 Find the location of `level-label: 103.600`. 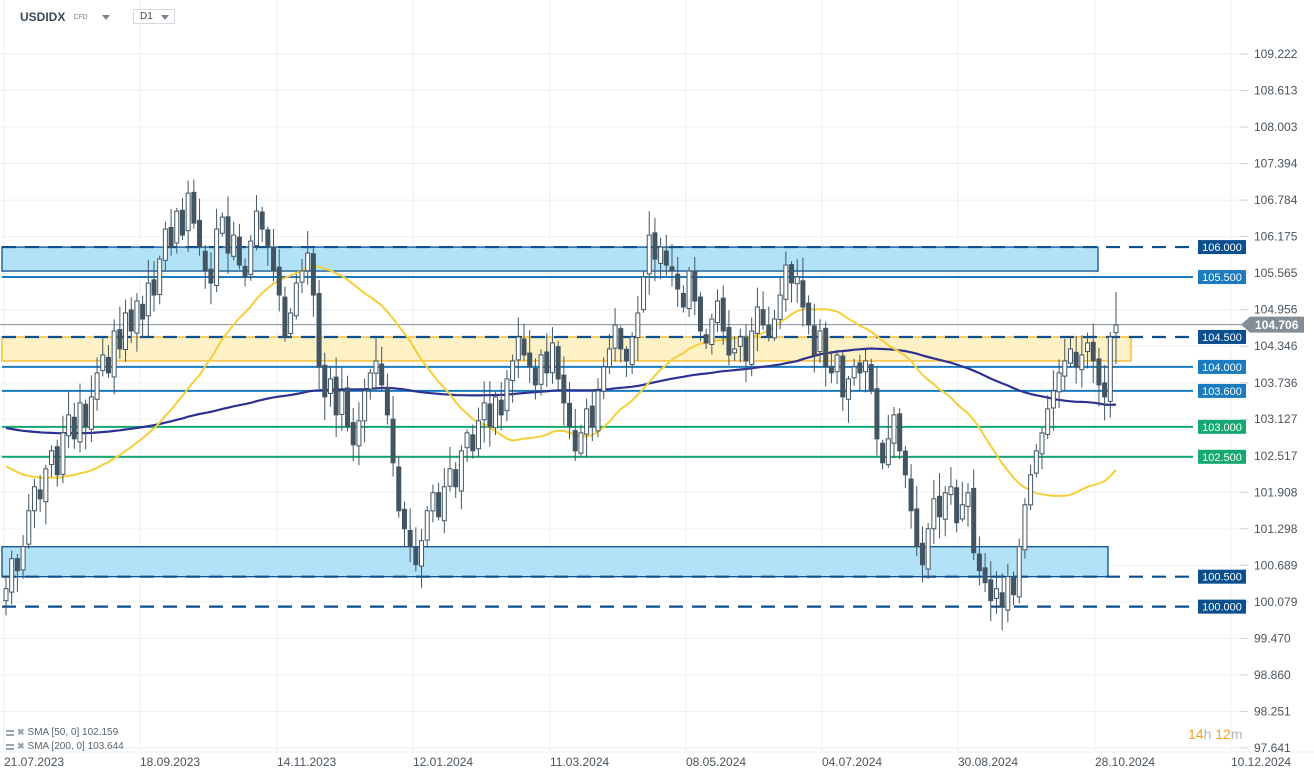

level-label: 103.600 is located at coordinates (1222, 392).